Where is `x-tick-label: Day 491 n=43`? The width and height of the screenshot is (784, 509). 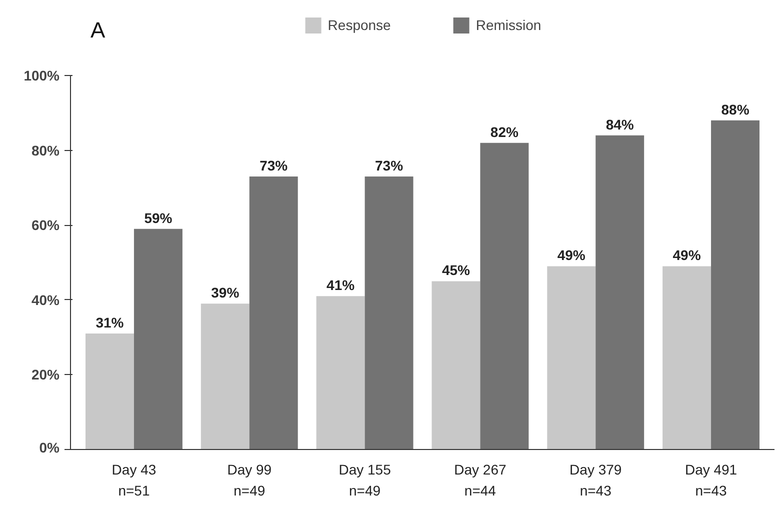
x-tick-label: Day 491 n=43 is located at coordinates (711, 480).